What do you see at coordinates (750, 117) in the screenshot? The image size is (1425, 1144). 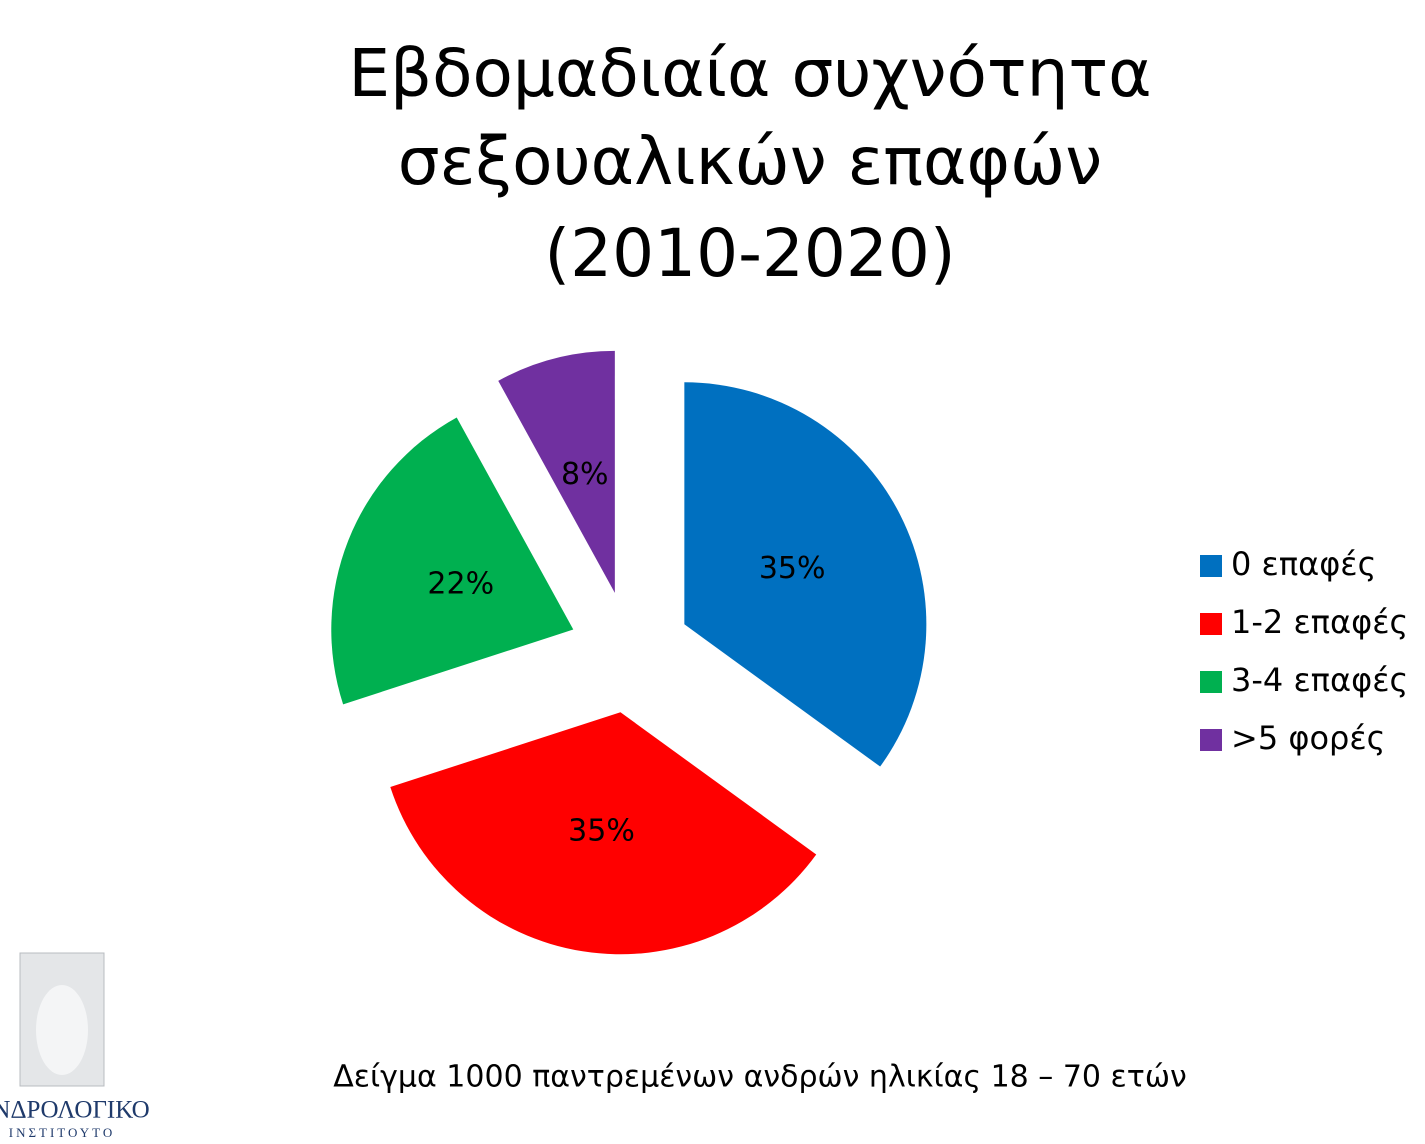 I see `chart-title: Εβδομαδιαία συχνότητα σεξουαλικών επαφών` at bounding box center [750, 117].